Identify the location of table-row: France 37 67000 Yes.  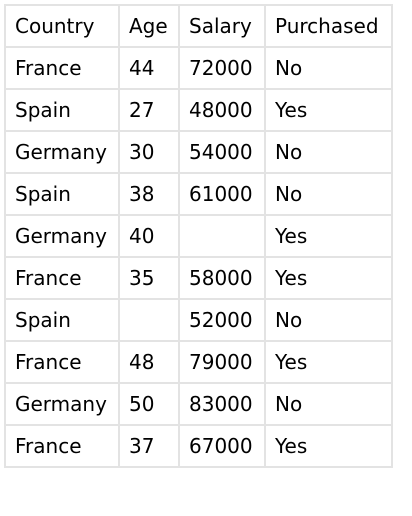
(198, 446).